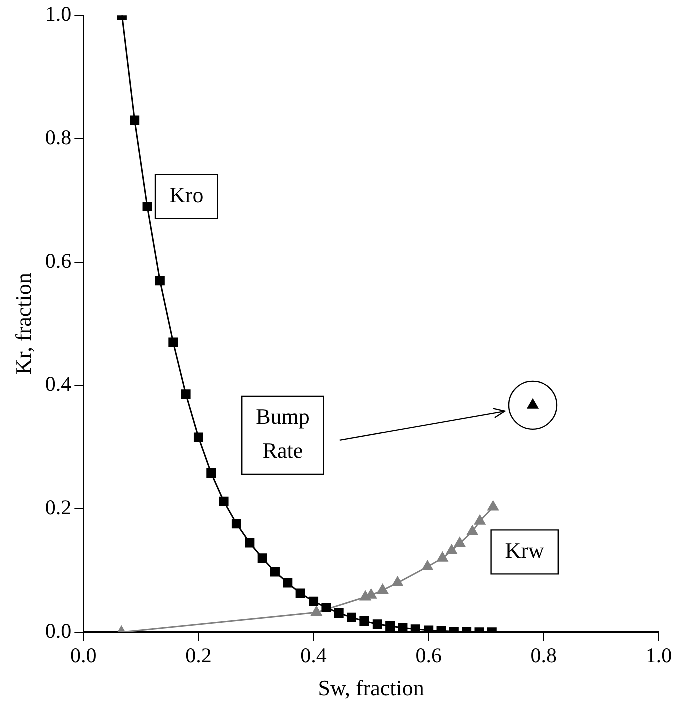  I want to click on x-tick-label: 0.8, so click(544, 656).